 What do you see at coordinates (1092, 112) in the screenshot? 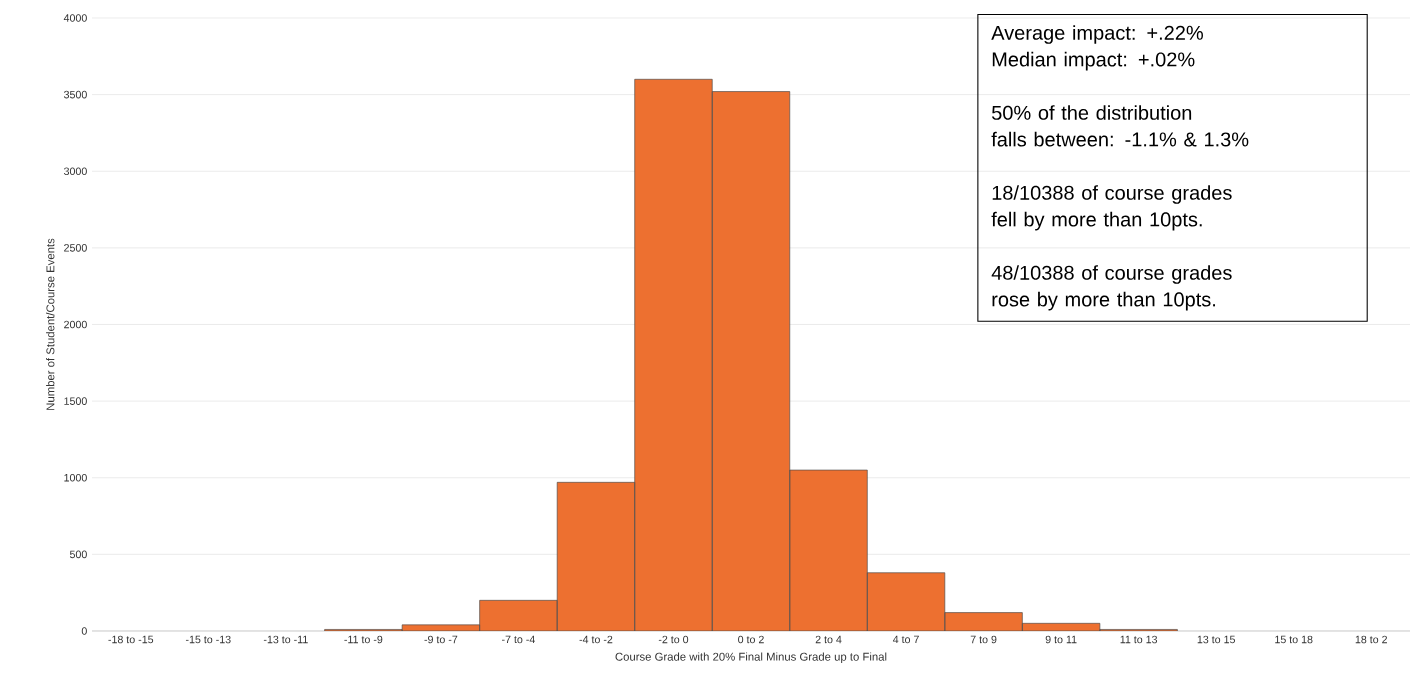
I see `annotation: 50% of the distribution` at bounding box center [1092, 112].